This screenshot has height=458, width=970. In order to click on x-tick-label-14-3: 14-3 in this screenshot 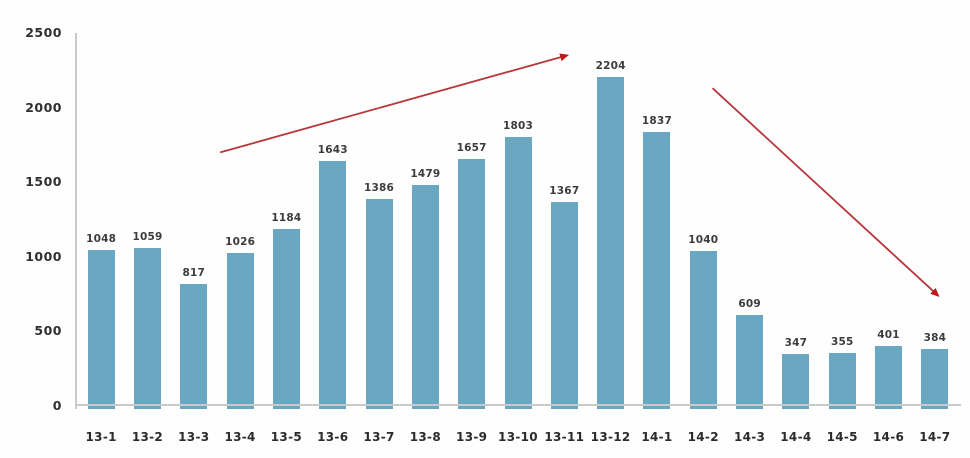, I will do `click(749, 437)`.